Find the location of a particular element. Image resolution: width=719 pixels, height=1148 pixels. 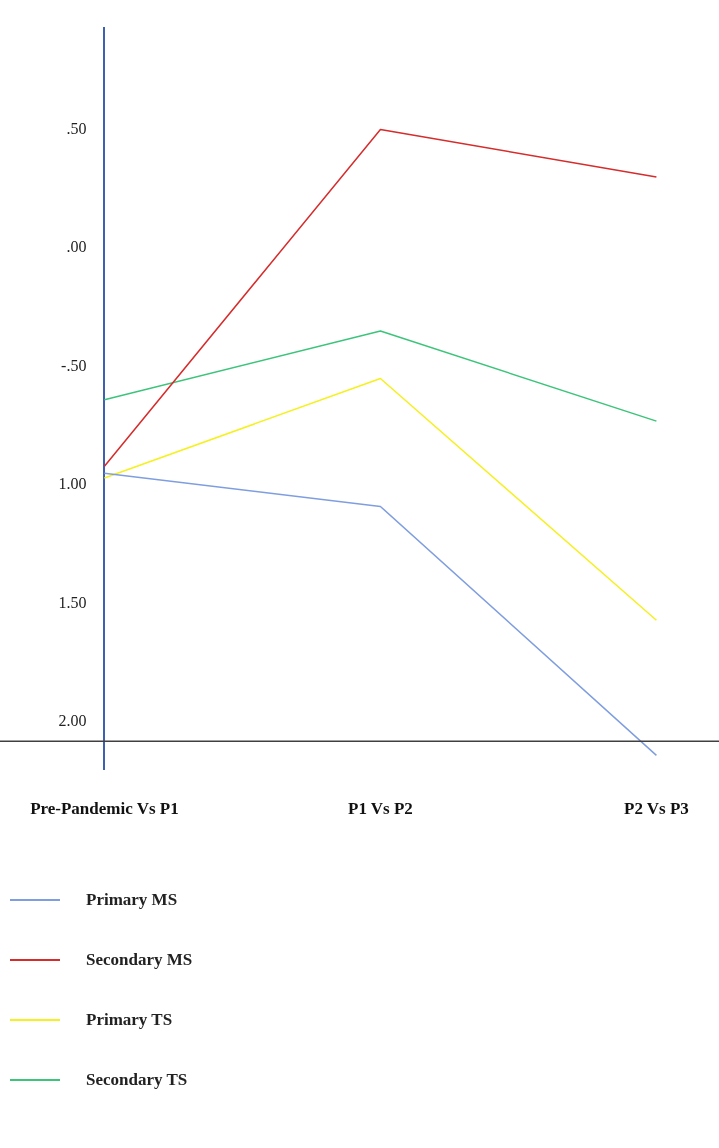

y-tick-label: 2.00 is located at coordinates (72, 721).